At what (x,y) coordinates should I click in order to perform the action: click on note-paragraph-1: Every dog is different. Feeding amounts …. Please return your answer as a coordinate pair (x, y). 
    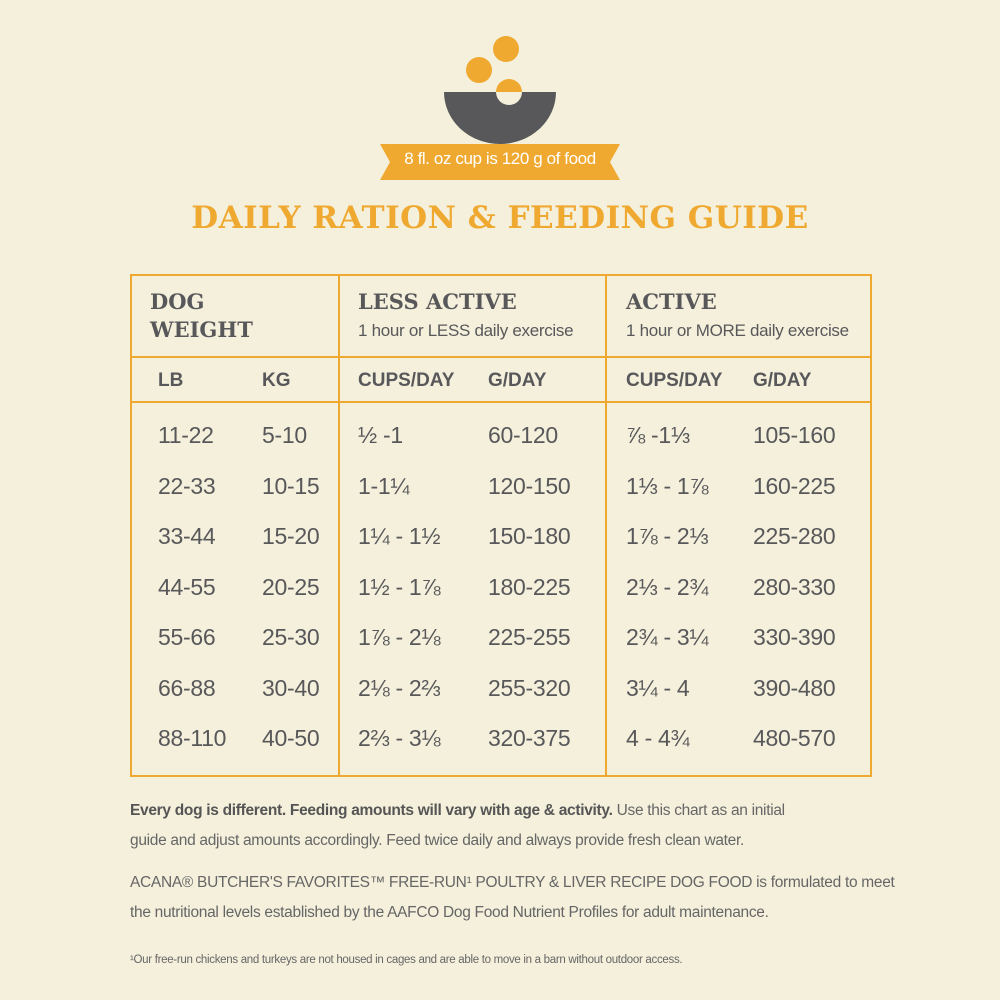
    Looking at the image, I should click on (457, 811).